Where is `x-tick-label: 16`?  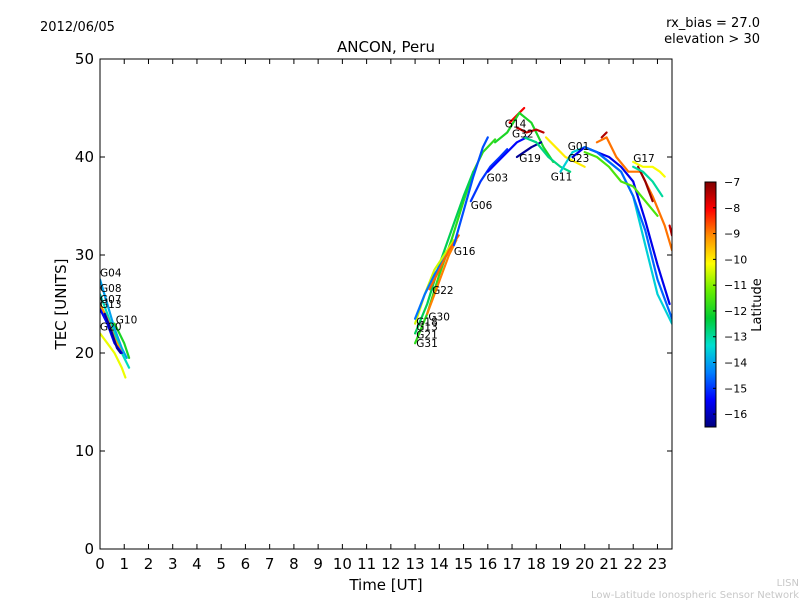 x-tick-label: 16 is located at coordinates (487, 564).